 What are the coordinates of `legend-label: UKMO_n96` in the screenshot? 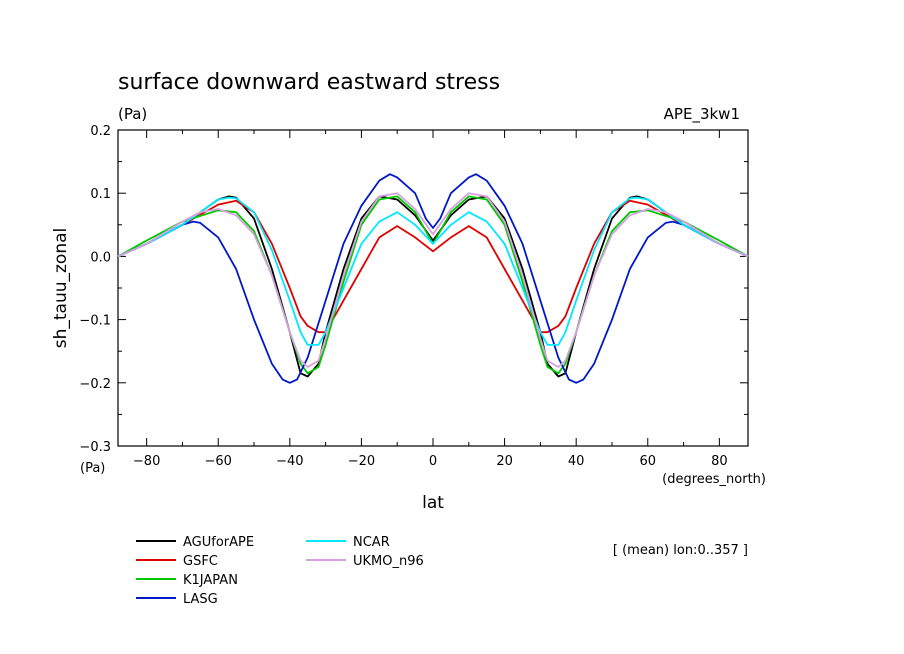 It's located at (388, 561).